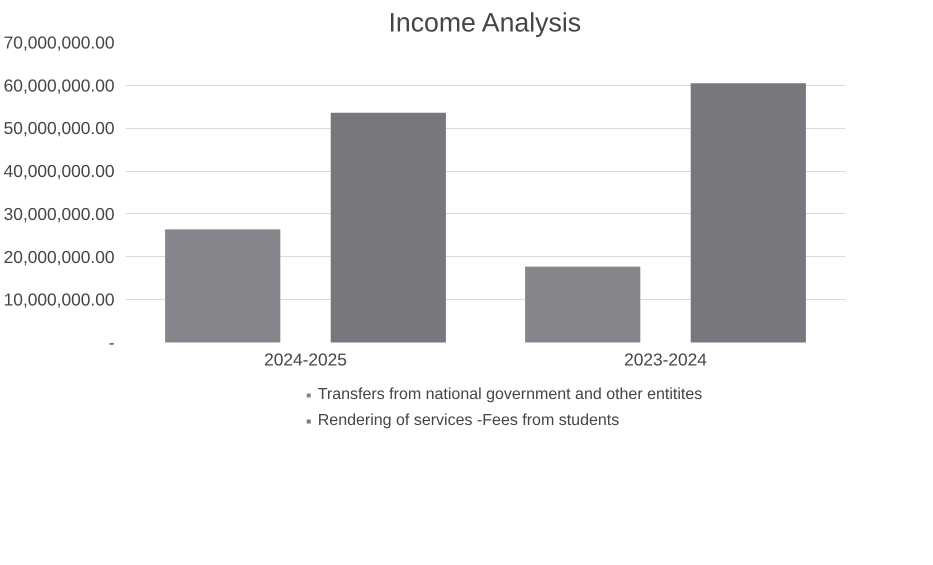 The image size is (933, 565). Describe the element at coordinates (59, 128) in the screenshot. I see `y-tick-label: 50,000,000.00` at that location.